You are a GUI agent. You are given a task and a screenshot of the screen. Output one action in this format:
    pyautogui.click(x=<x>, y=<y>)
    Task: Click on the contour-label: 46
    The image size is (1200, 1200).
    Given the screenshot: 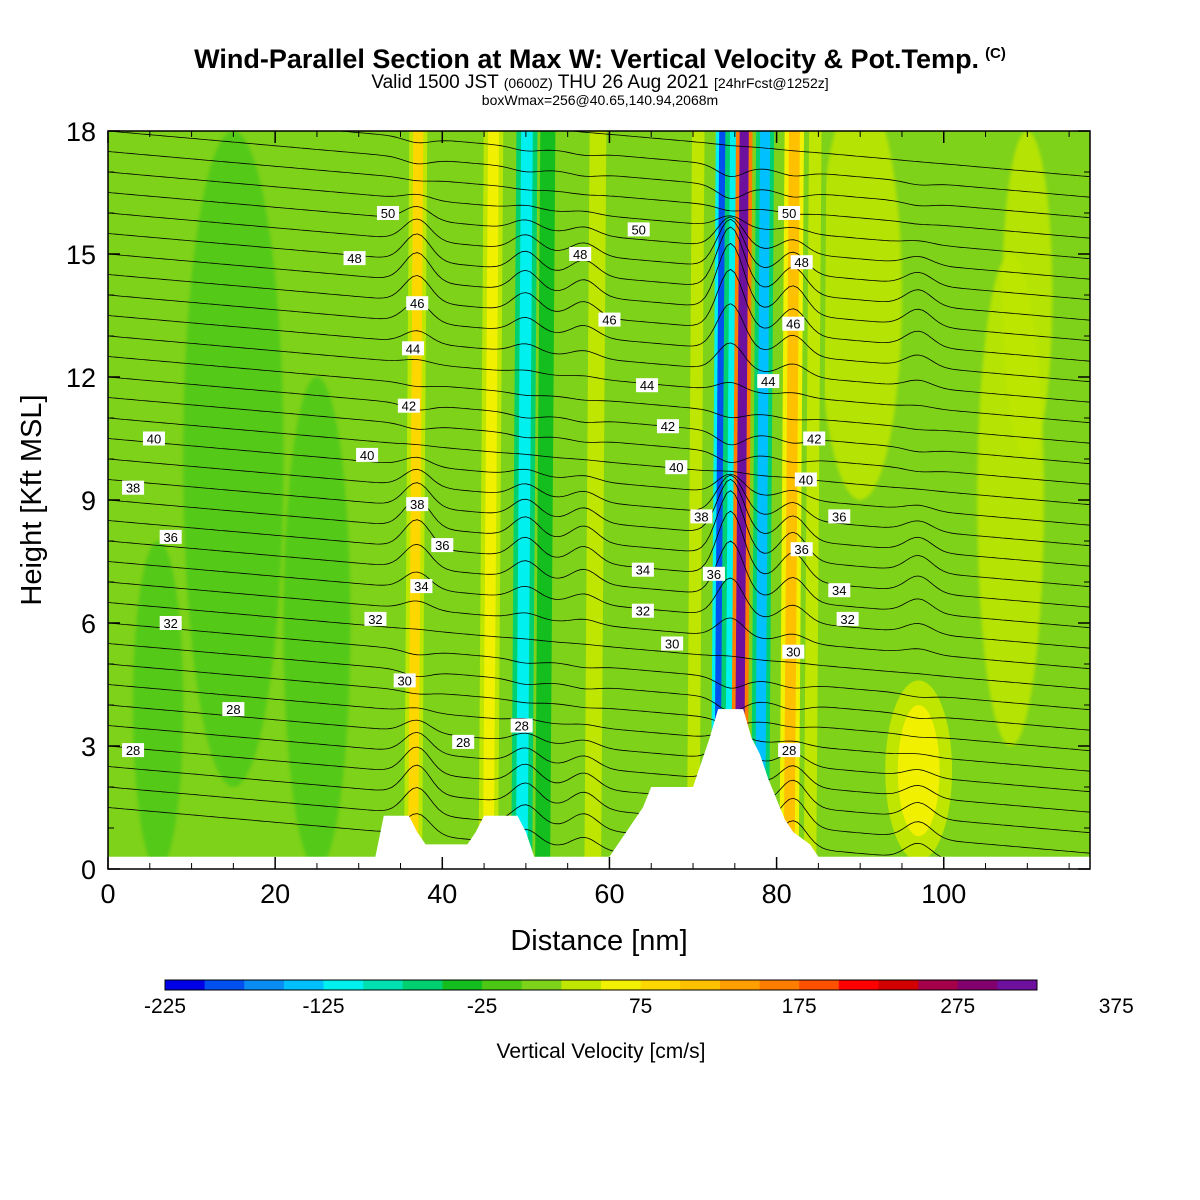 What is the action you would take?
    pyautogui.click(x=793, y=324)
    